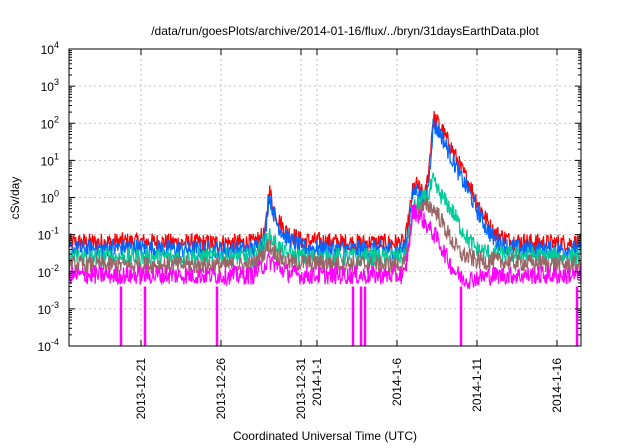 This screenshot has width=640, height=448. Describe the element at coordinates (50, 48) in the screenshot. I see `y-tick-label: 10⁴` at that location.